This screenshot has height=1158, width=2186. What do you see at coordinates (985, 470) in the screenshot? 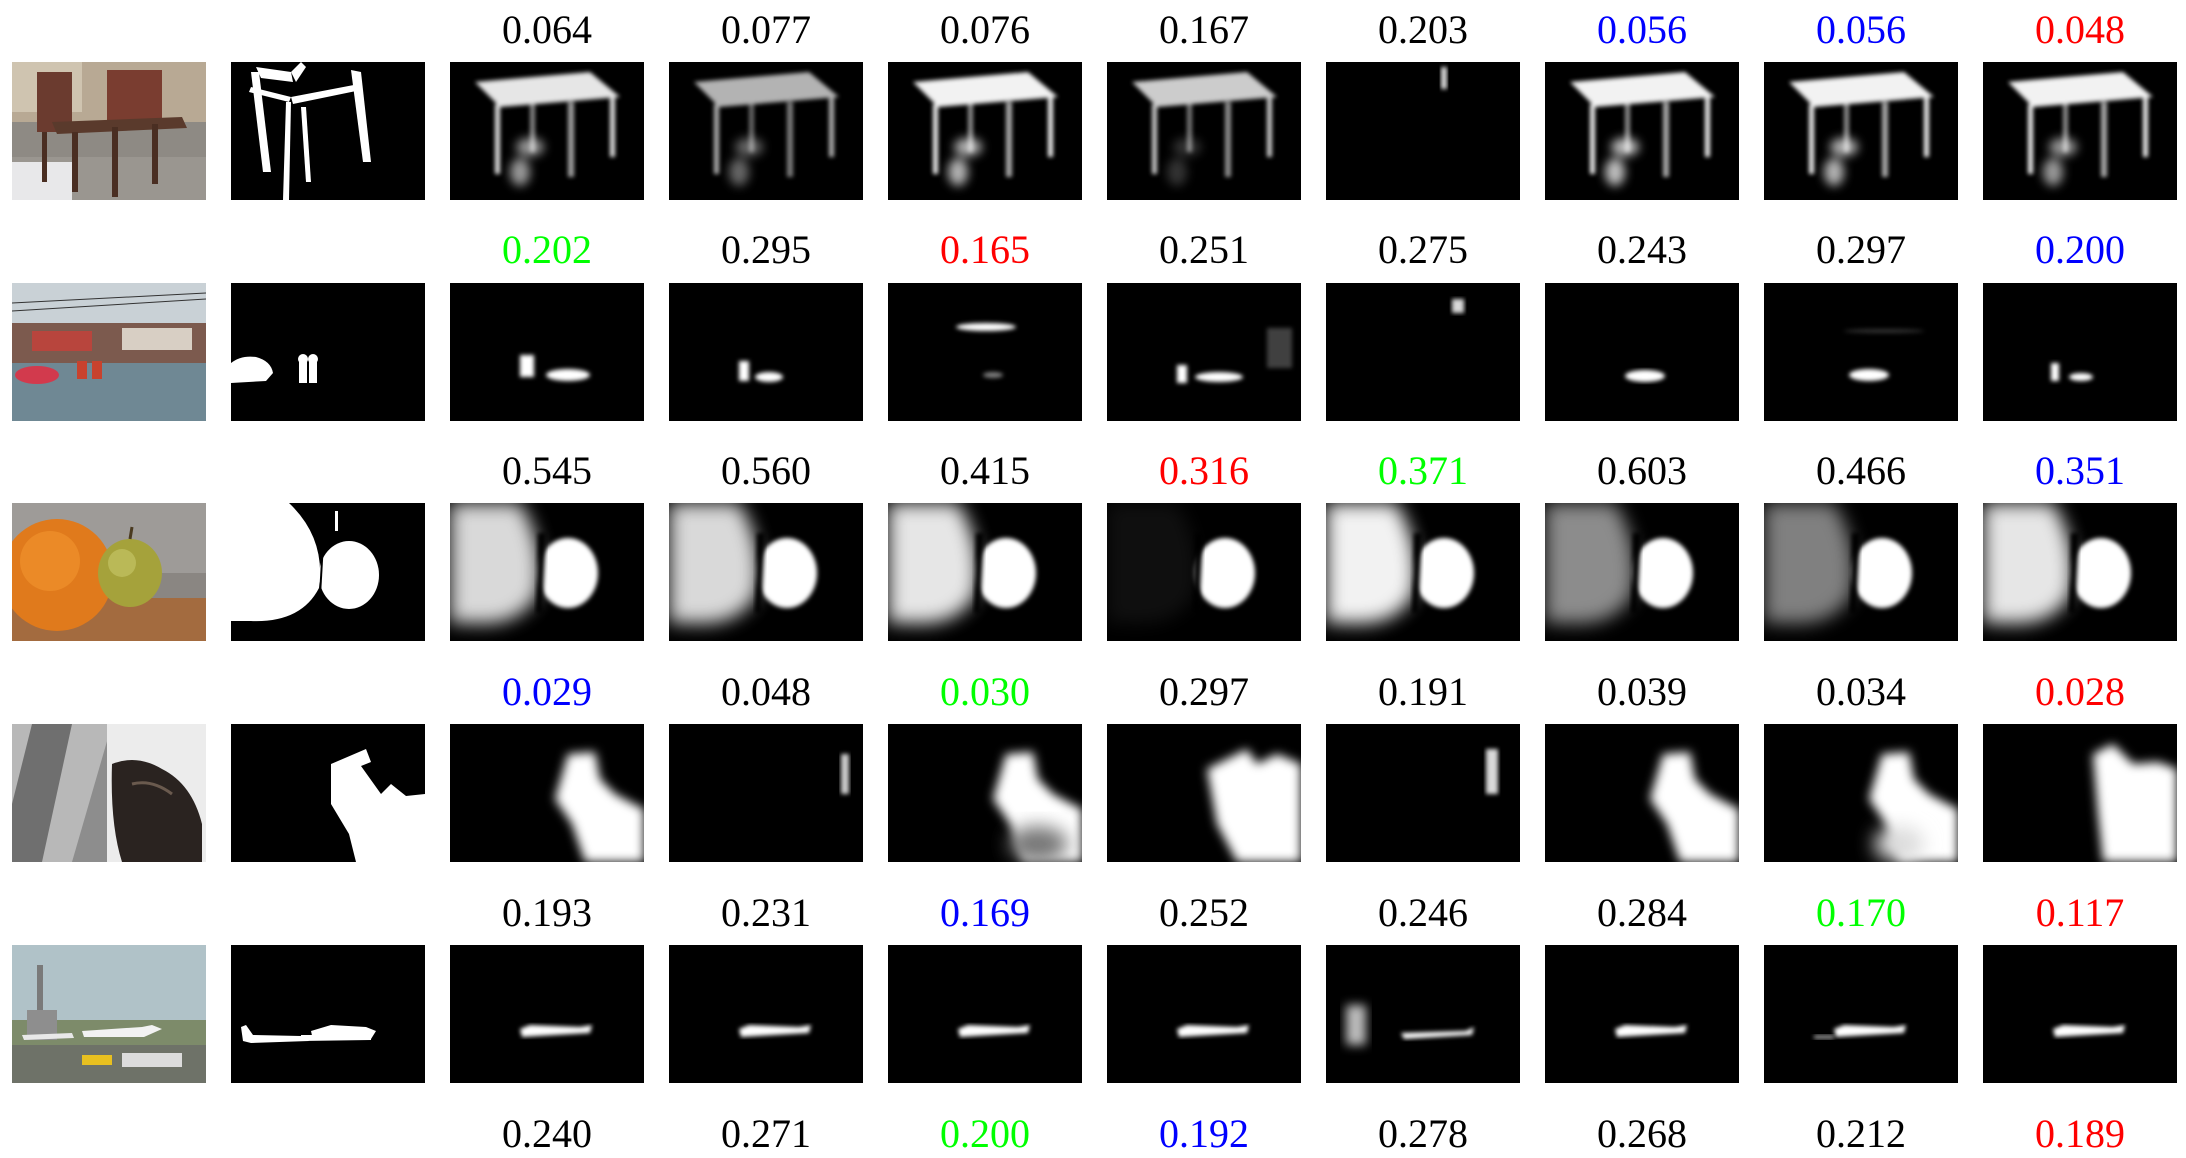
I see `score-label: 0.415` at bounding box center [985, 470].